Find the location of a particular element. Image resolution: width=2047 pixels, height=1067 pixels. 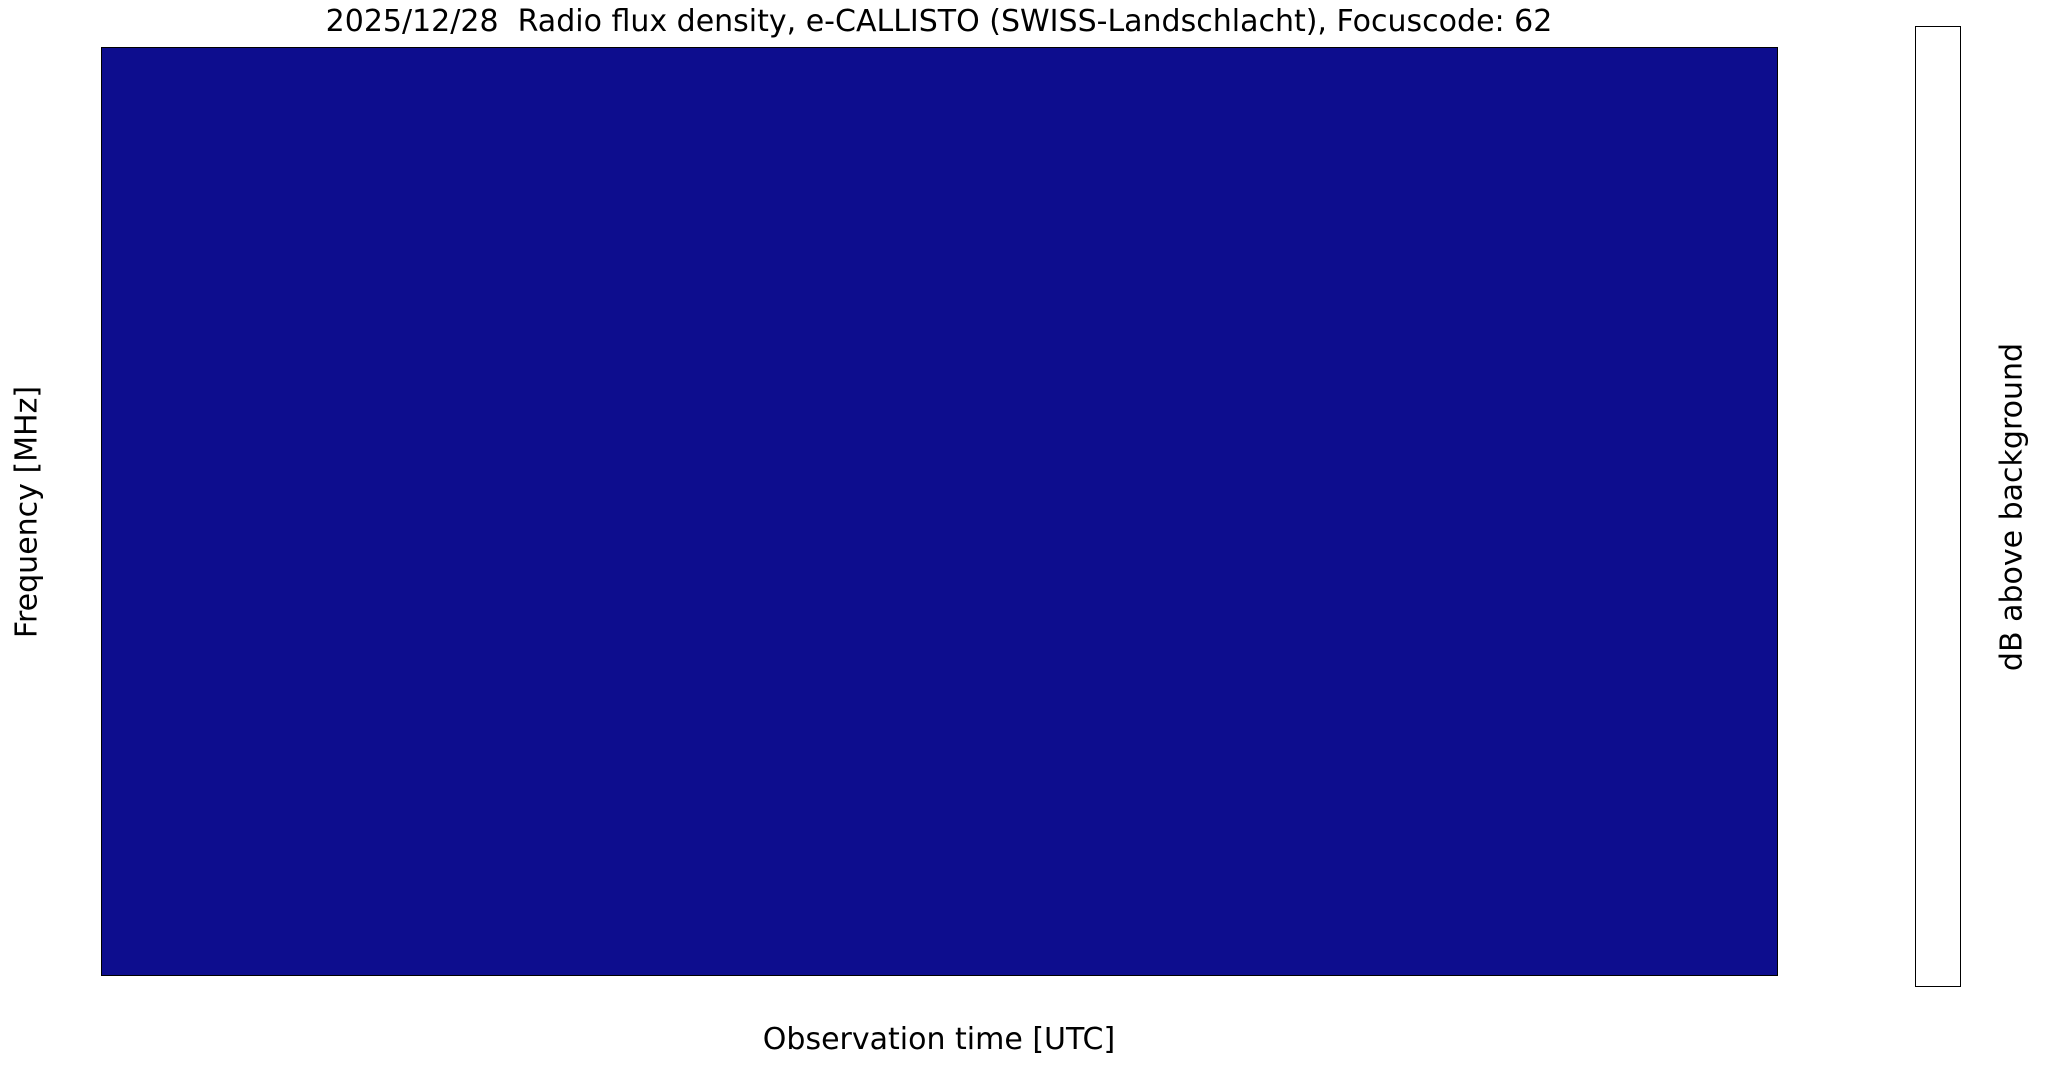

colorbar-gradient is located at coordinates (1938, 506).